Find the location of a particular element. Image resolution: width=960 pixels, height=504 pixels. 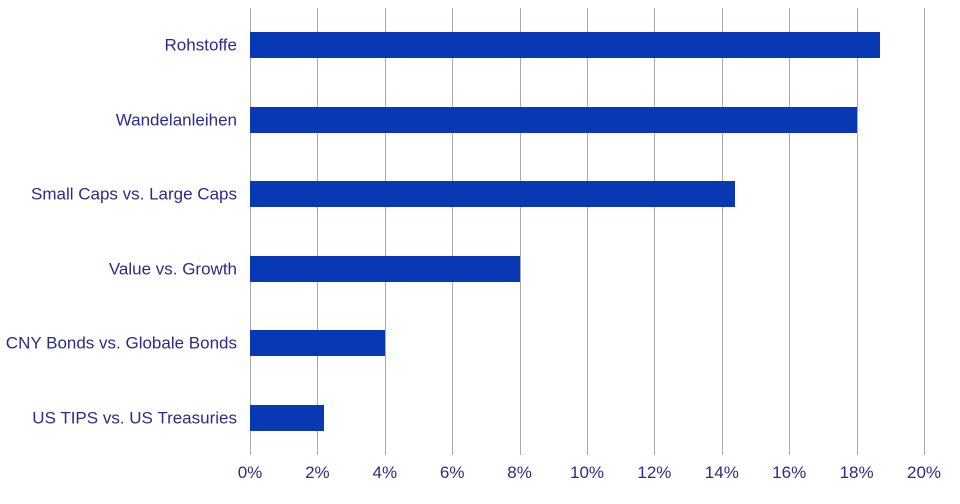

x-tick-label: 4% is located at coordinates (385, 472).